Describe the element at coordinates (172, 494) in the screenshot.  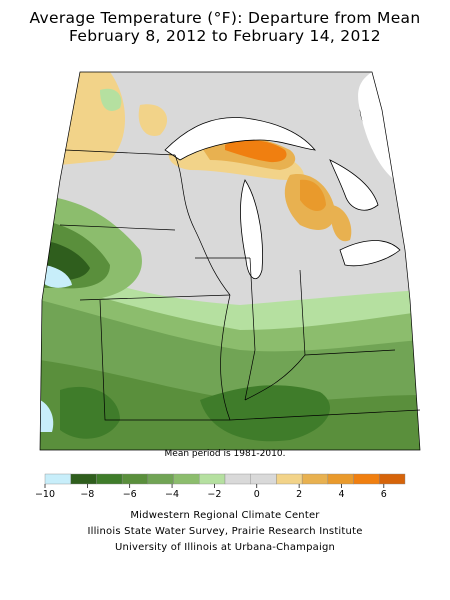
I see `legend-tick-label: −4` at that location.